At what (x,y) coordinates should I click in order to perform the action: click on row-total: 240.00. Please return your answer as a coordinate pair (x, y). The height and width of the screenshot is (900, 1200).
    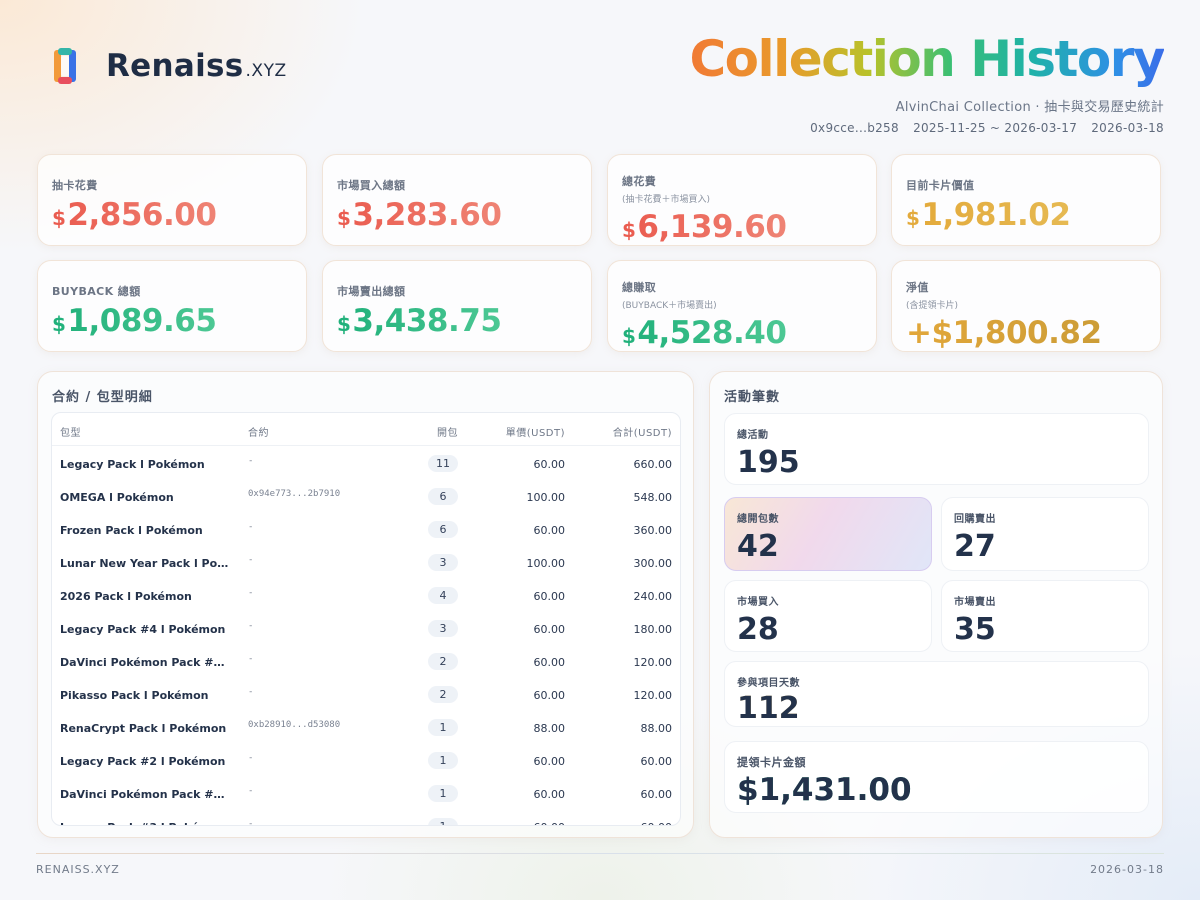
    Looking at the image, I should click on (653, 596).